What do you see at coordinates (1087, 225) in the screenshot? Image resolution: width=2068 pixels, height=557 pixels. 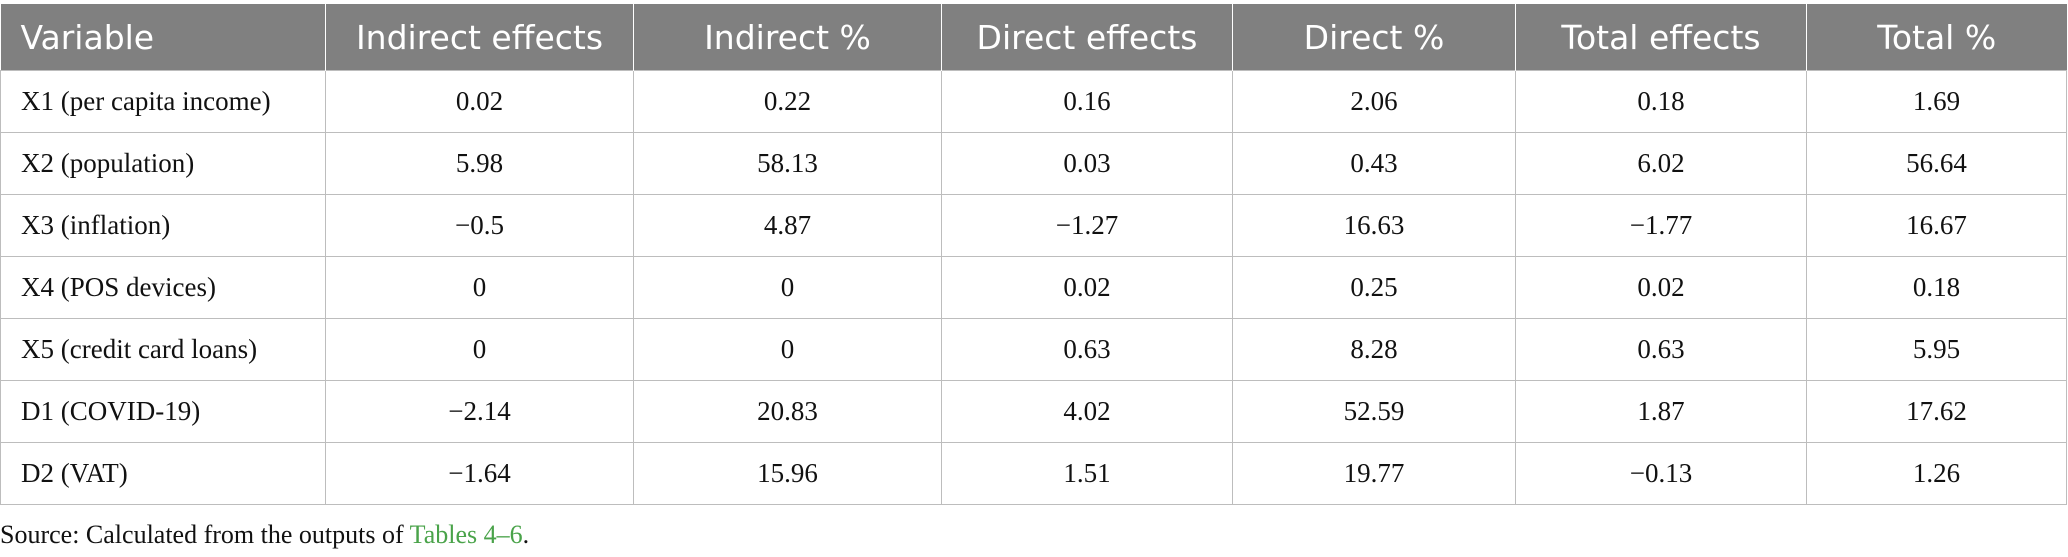 I see `cell-direct-effects: −1.27` at bounding box center [1087, 225].